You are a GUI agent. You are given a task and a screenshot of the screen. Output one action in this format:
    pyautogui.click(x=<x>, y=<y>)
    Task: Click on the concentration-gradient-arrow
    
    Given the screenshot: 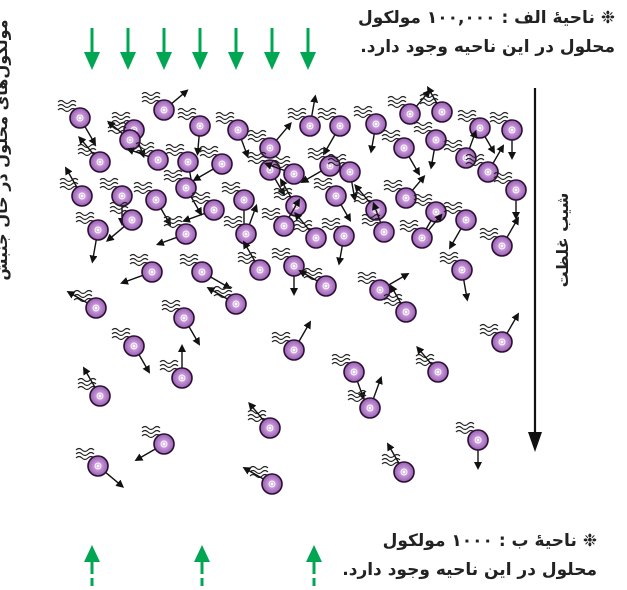 What is the action you would take?
    pyautogui.click(x=535, y=270)
    